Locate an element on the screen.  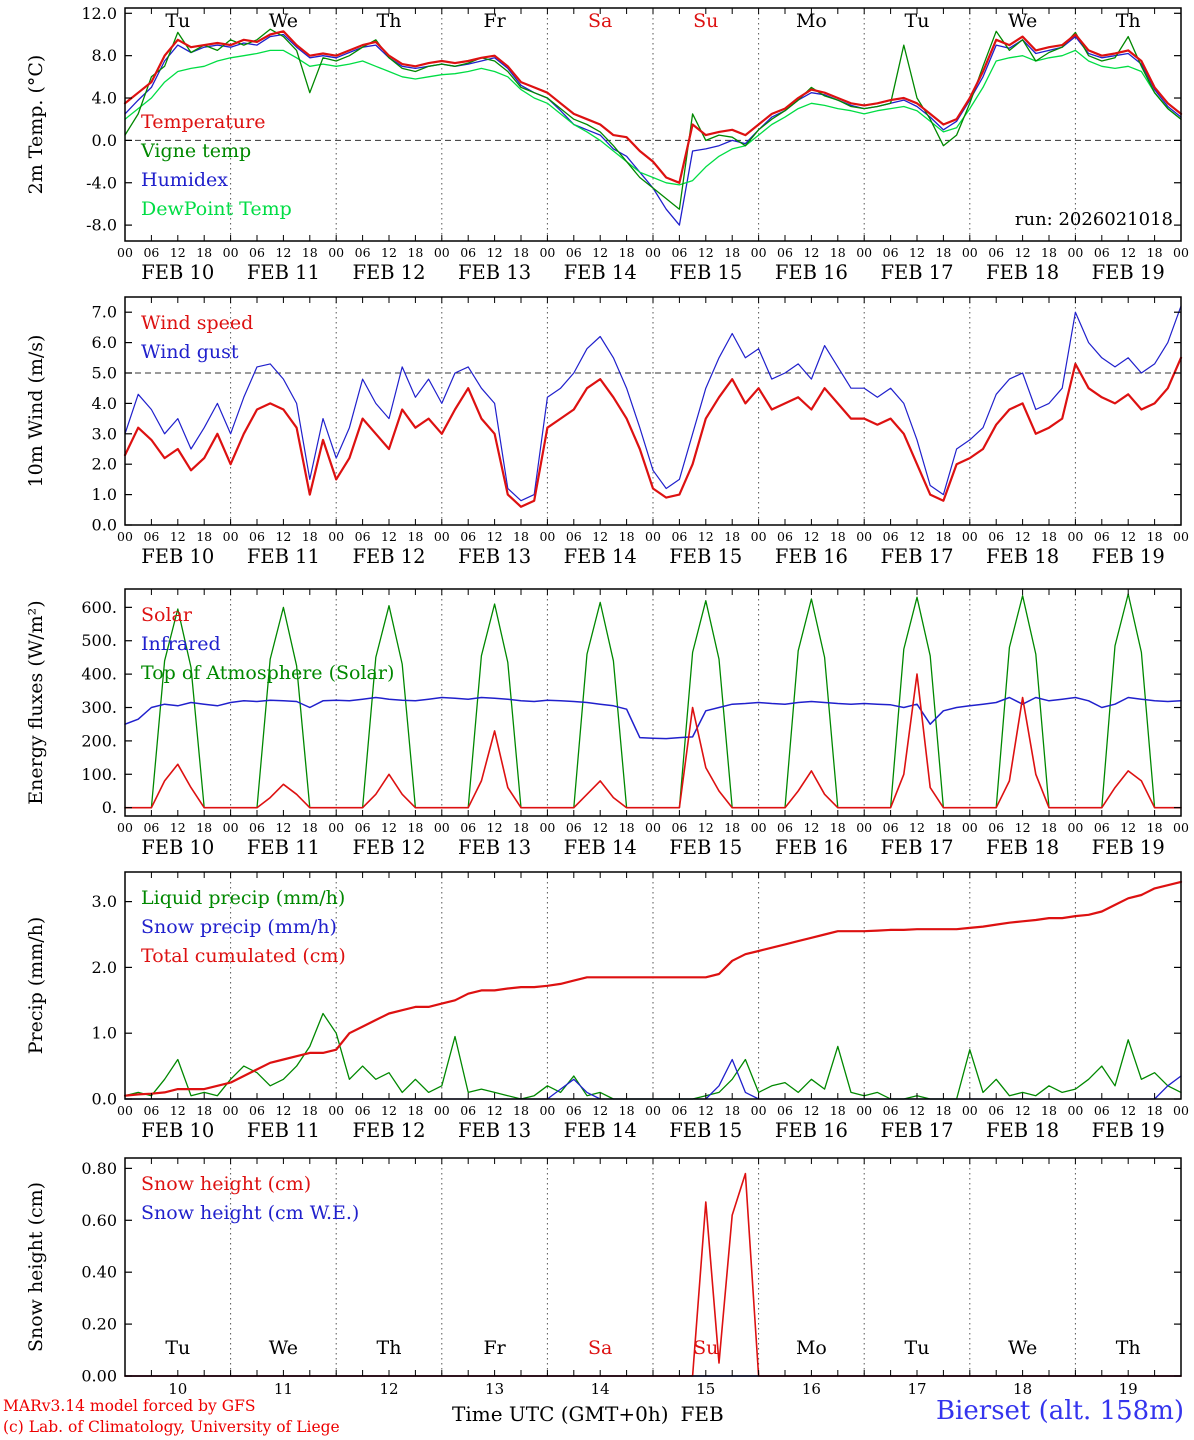
y-tick-label: 1.0 is located at coordinates (104, 1033).